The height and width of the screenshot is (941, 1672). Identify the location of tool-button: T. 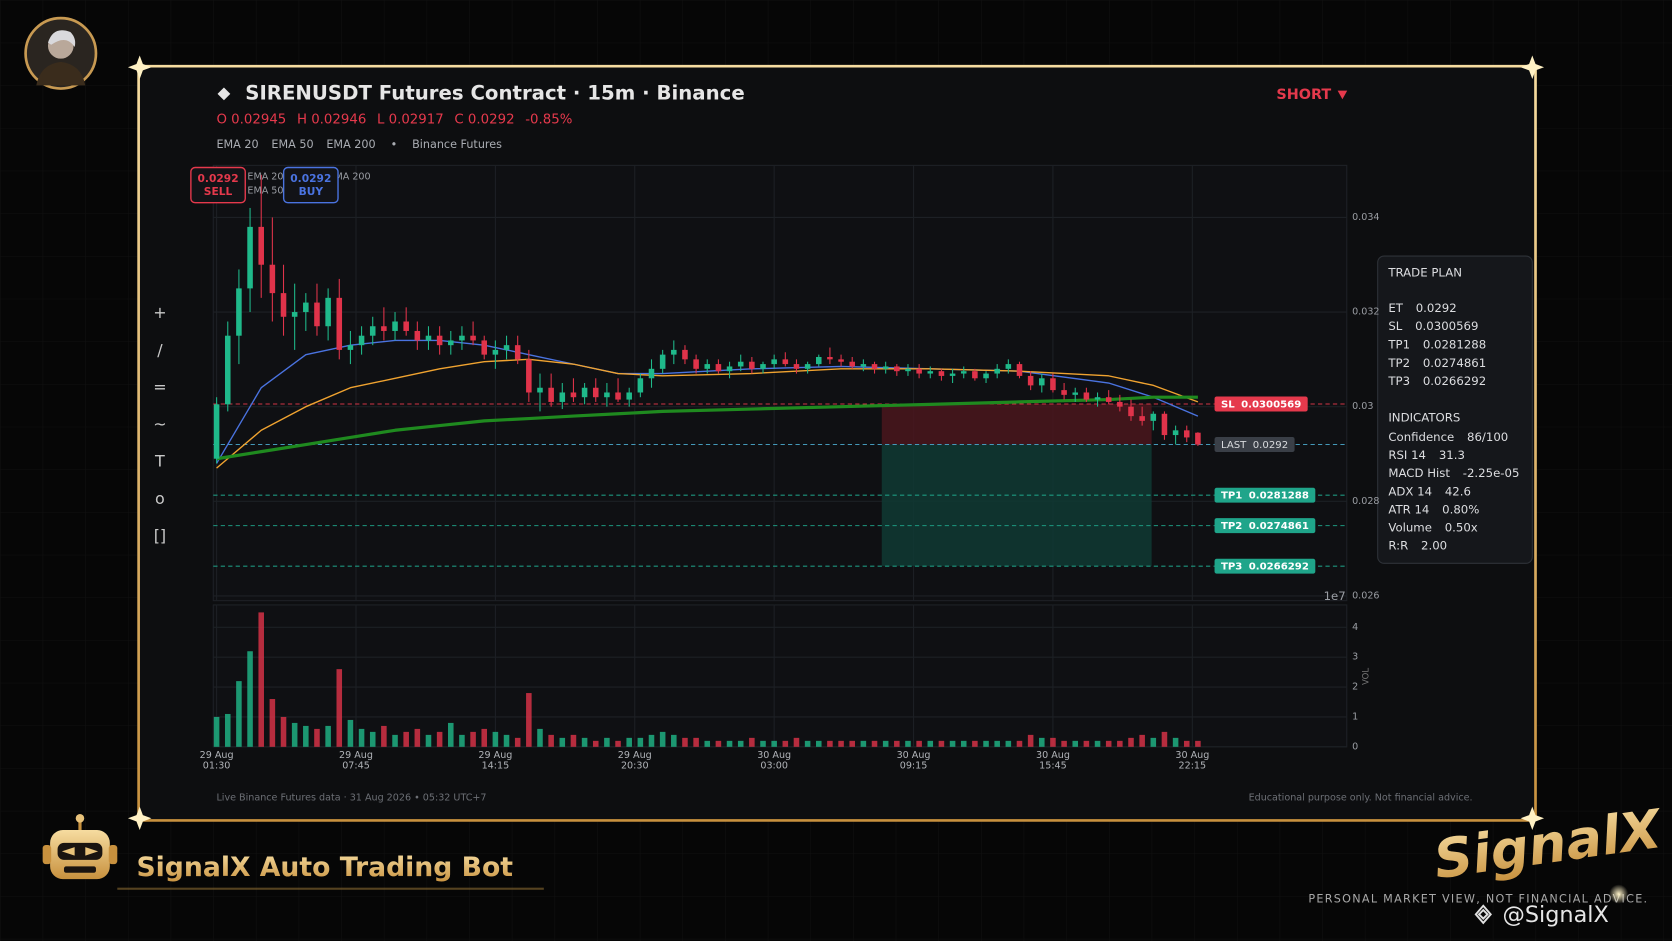
(159, 461).